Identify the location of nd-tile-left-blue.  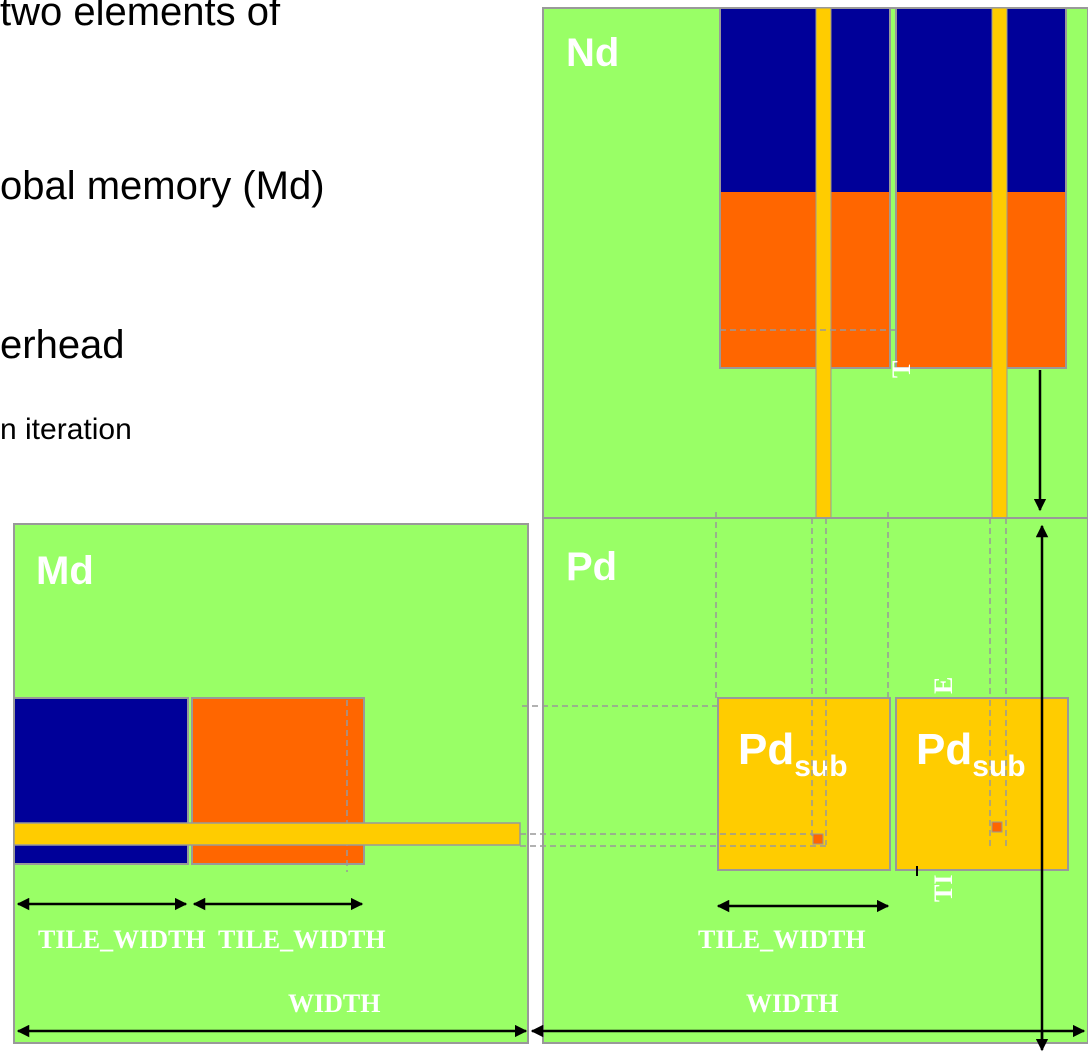
(805, 100).